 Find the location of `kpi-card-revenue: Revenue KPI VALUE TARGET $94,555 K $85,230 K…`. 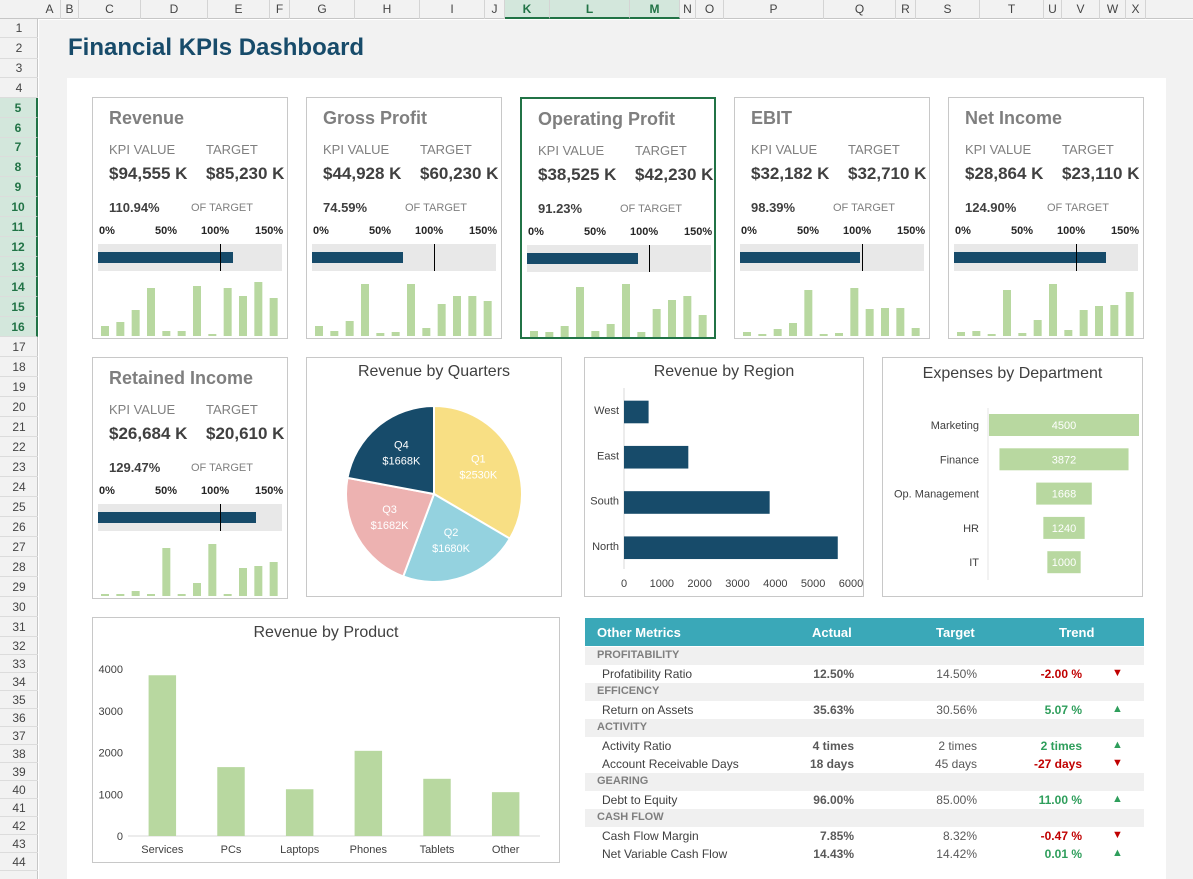

kpi-card-revenue: Revenue KPI VALUE TARGET $94,555 K $85,230 K… is located at coordinates (190, 218).